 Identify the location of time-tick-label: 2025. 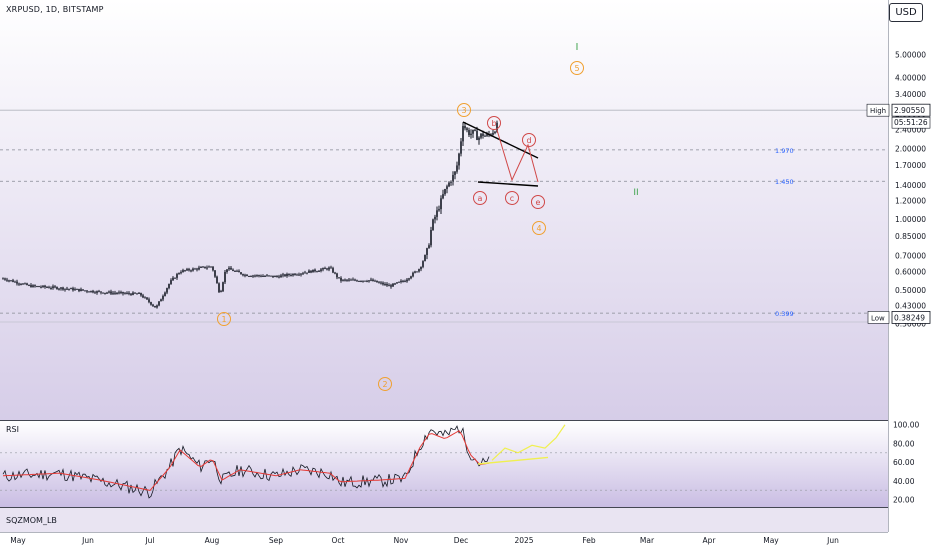
(523, 540).